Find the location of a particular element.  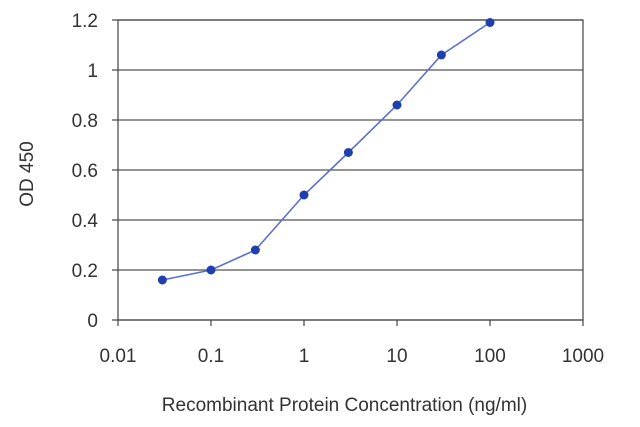

x-tick-label: 10 is located at coordinates (396, 356).